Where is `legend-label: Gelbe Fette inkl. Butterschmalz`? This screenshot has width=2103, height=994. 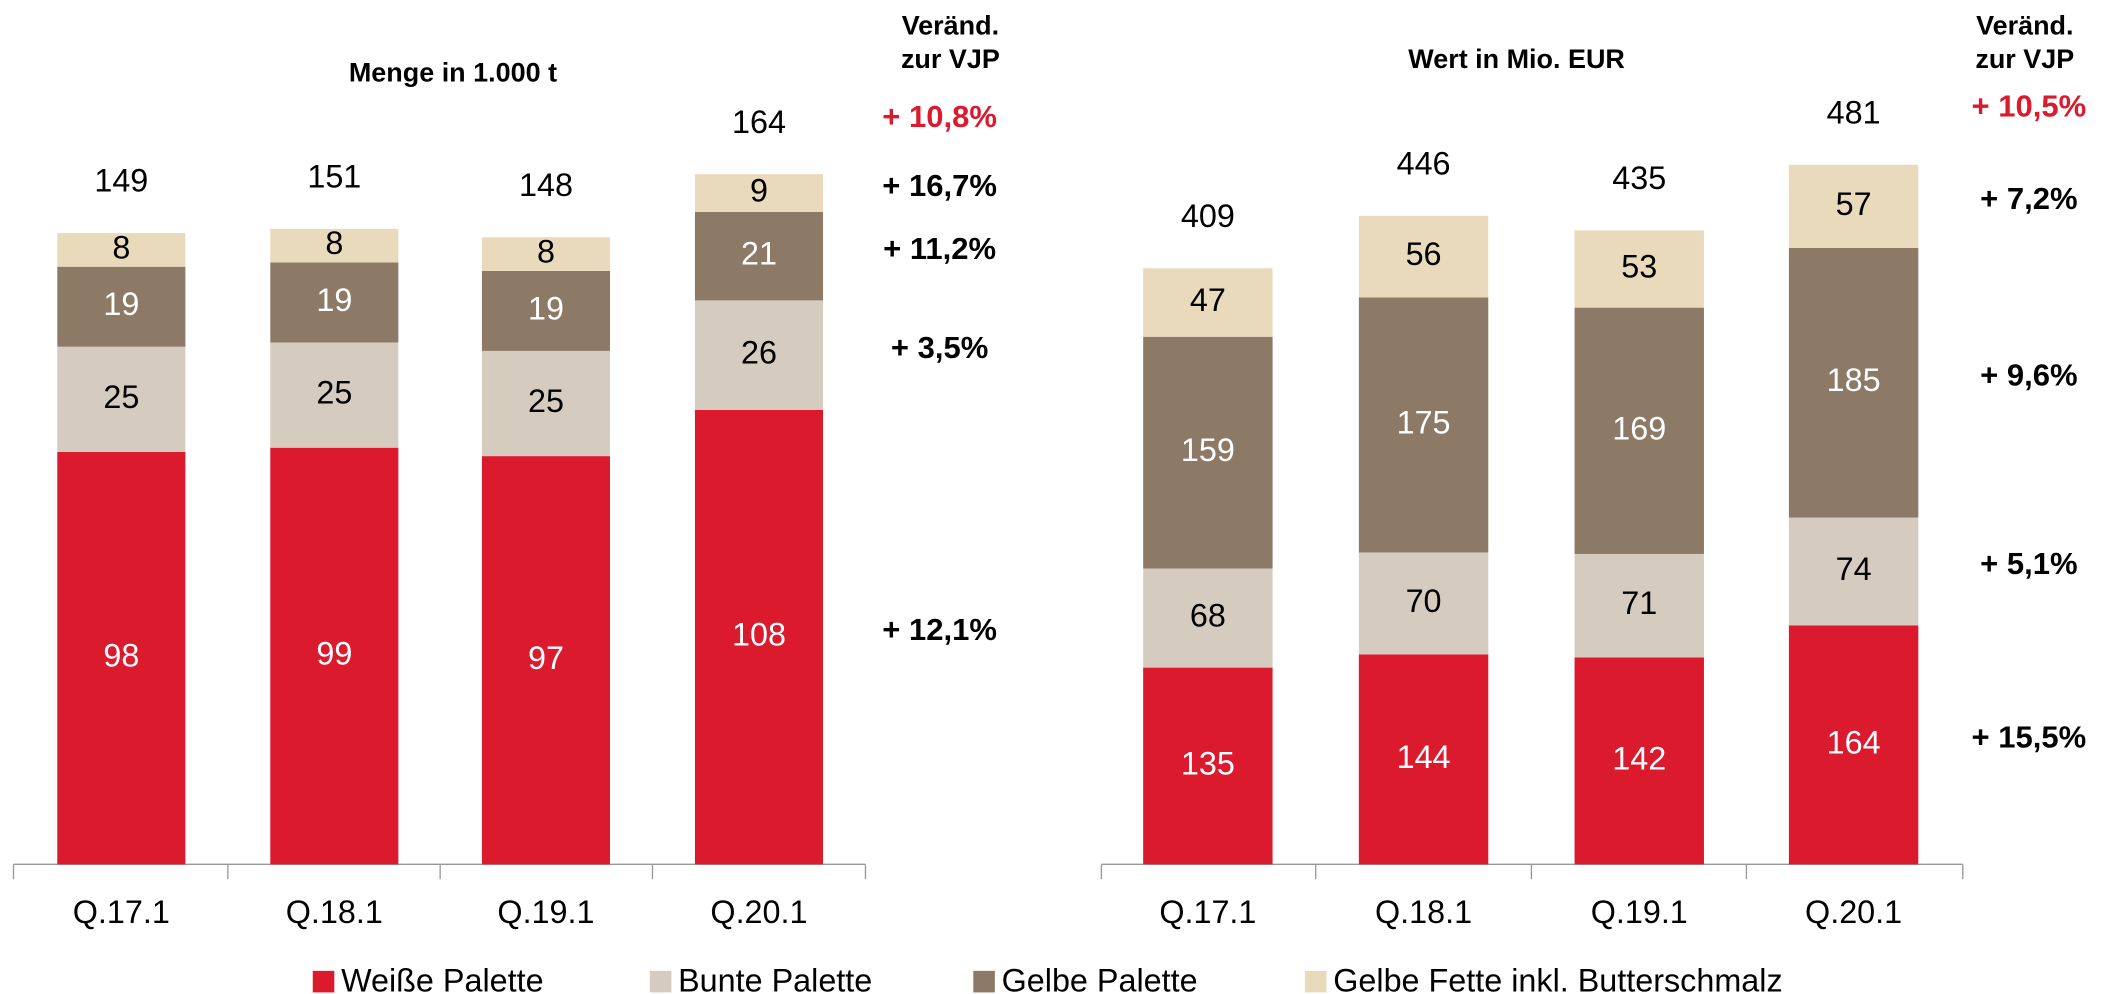 legend-label: Gelbe Fette inkl. Butterschmalz is located at coordinates (1557, 978).